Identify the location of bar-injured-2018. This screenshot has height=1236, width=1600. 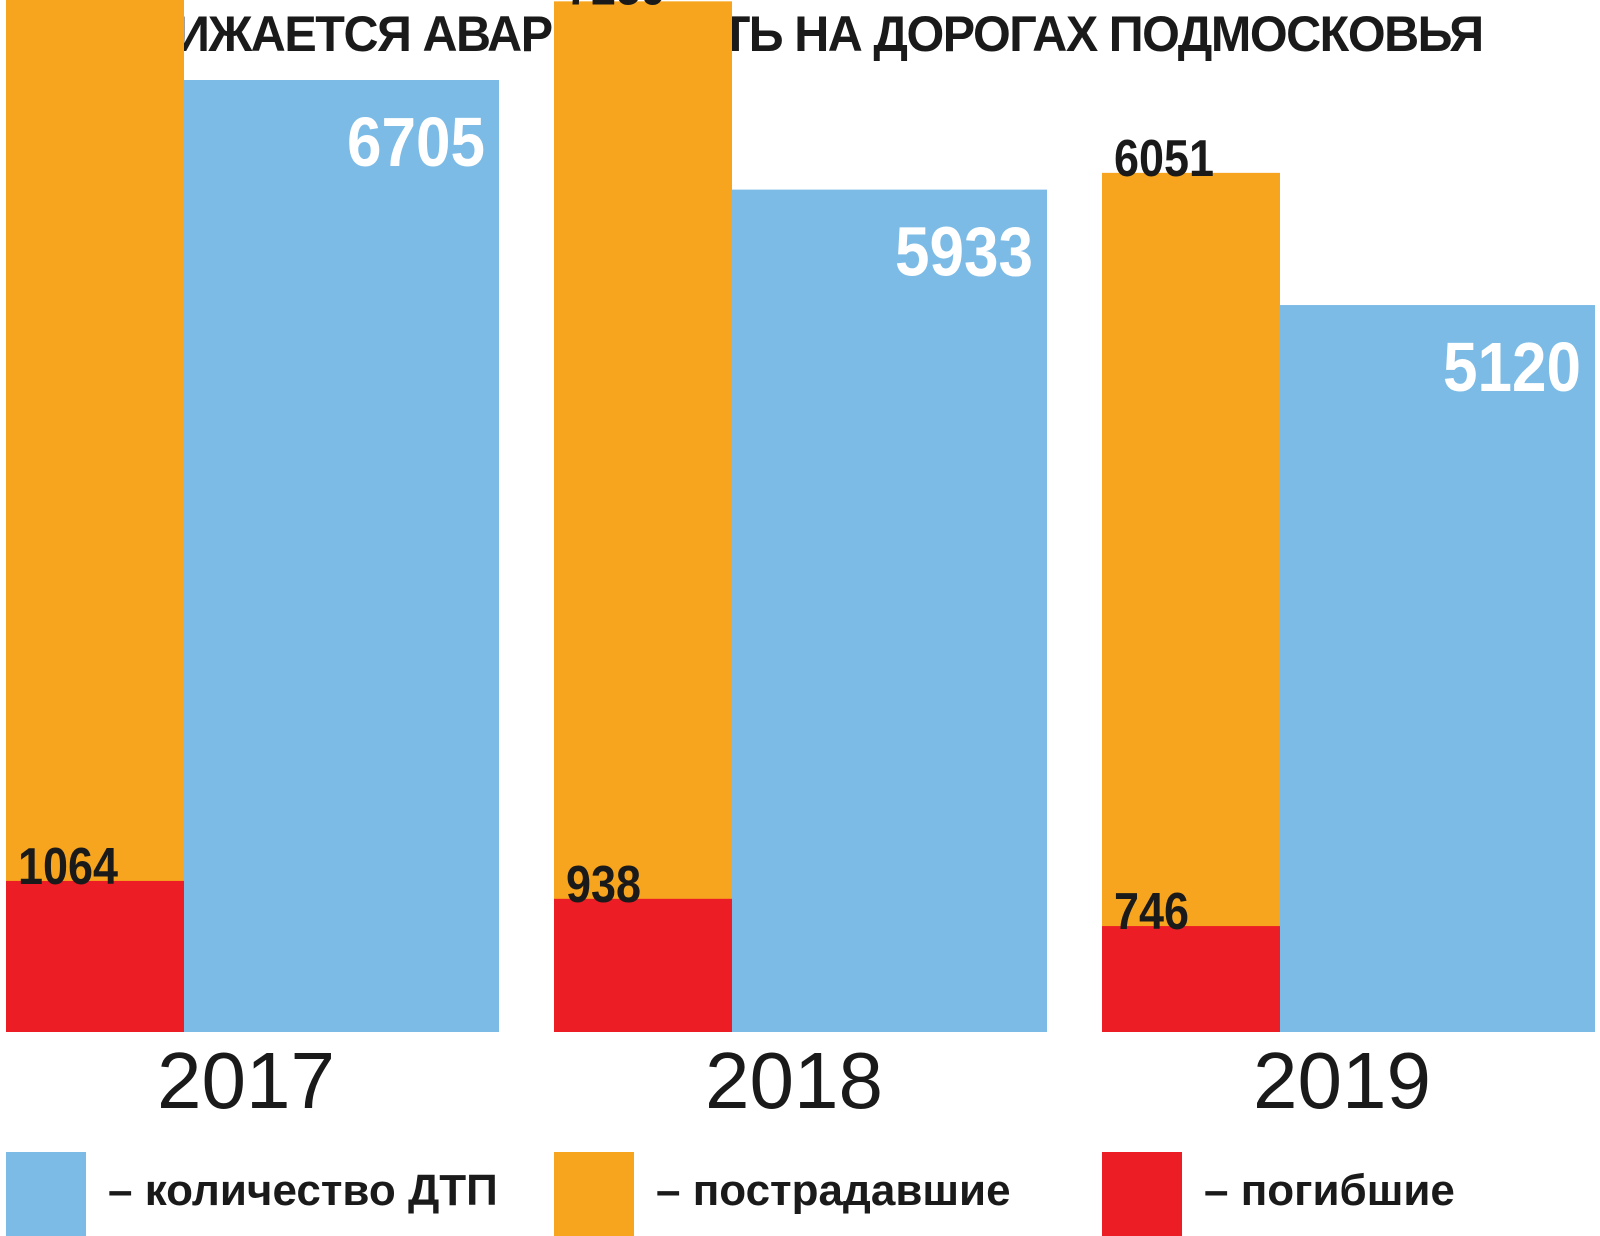
(643, 517).